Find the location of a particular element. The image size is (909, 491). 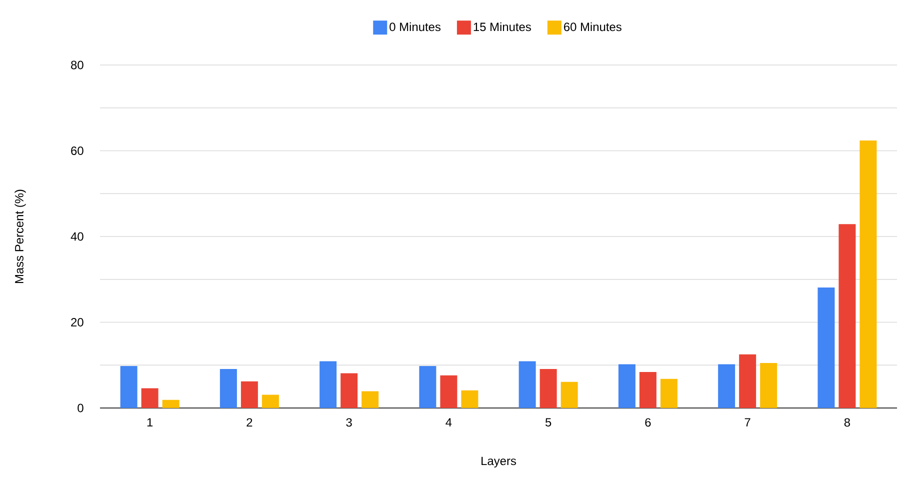

y-tick-label: 80 is located at coordinates (77, 65).